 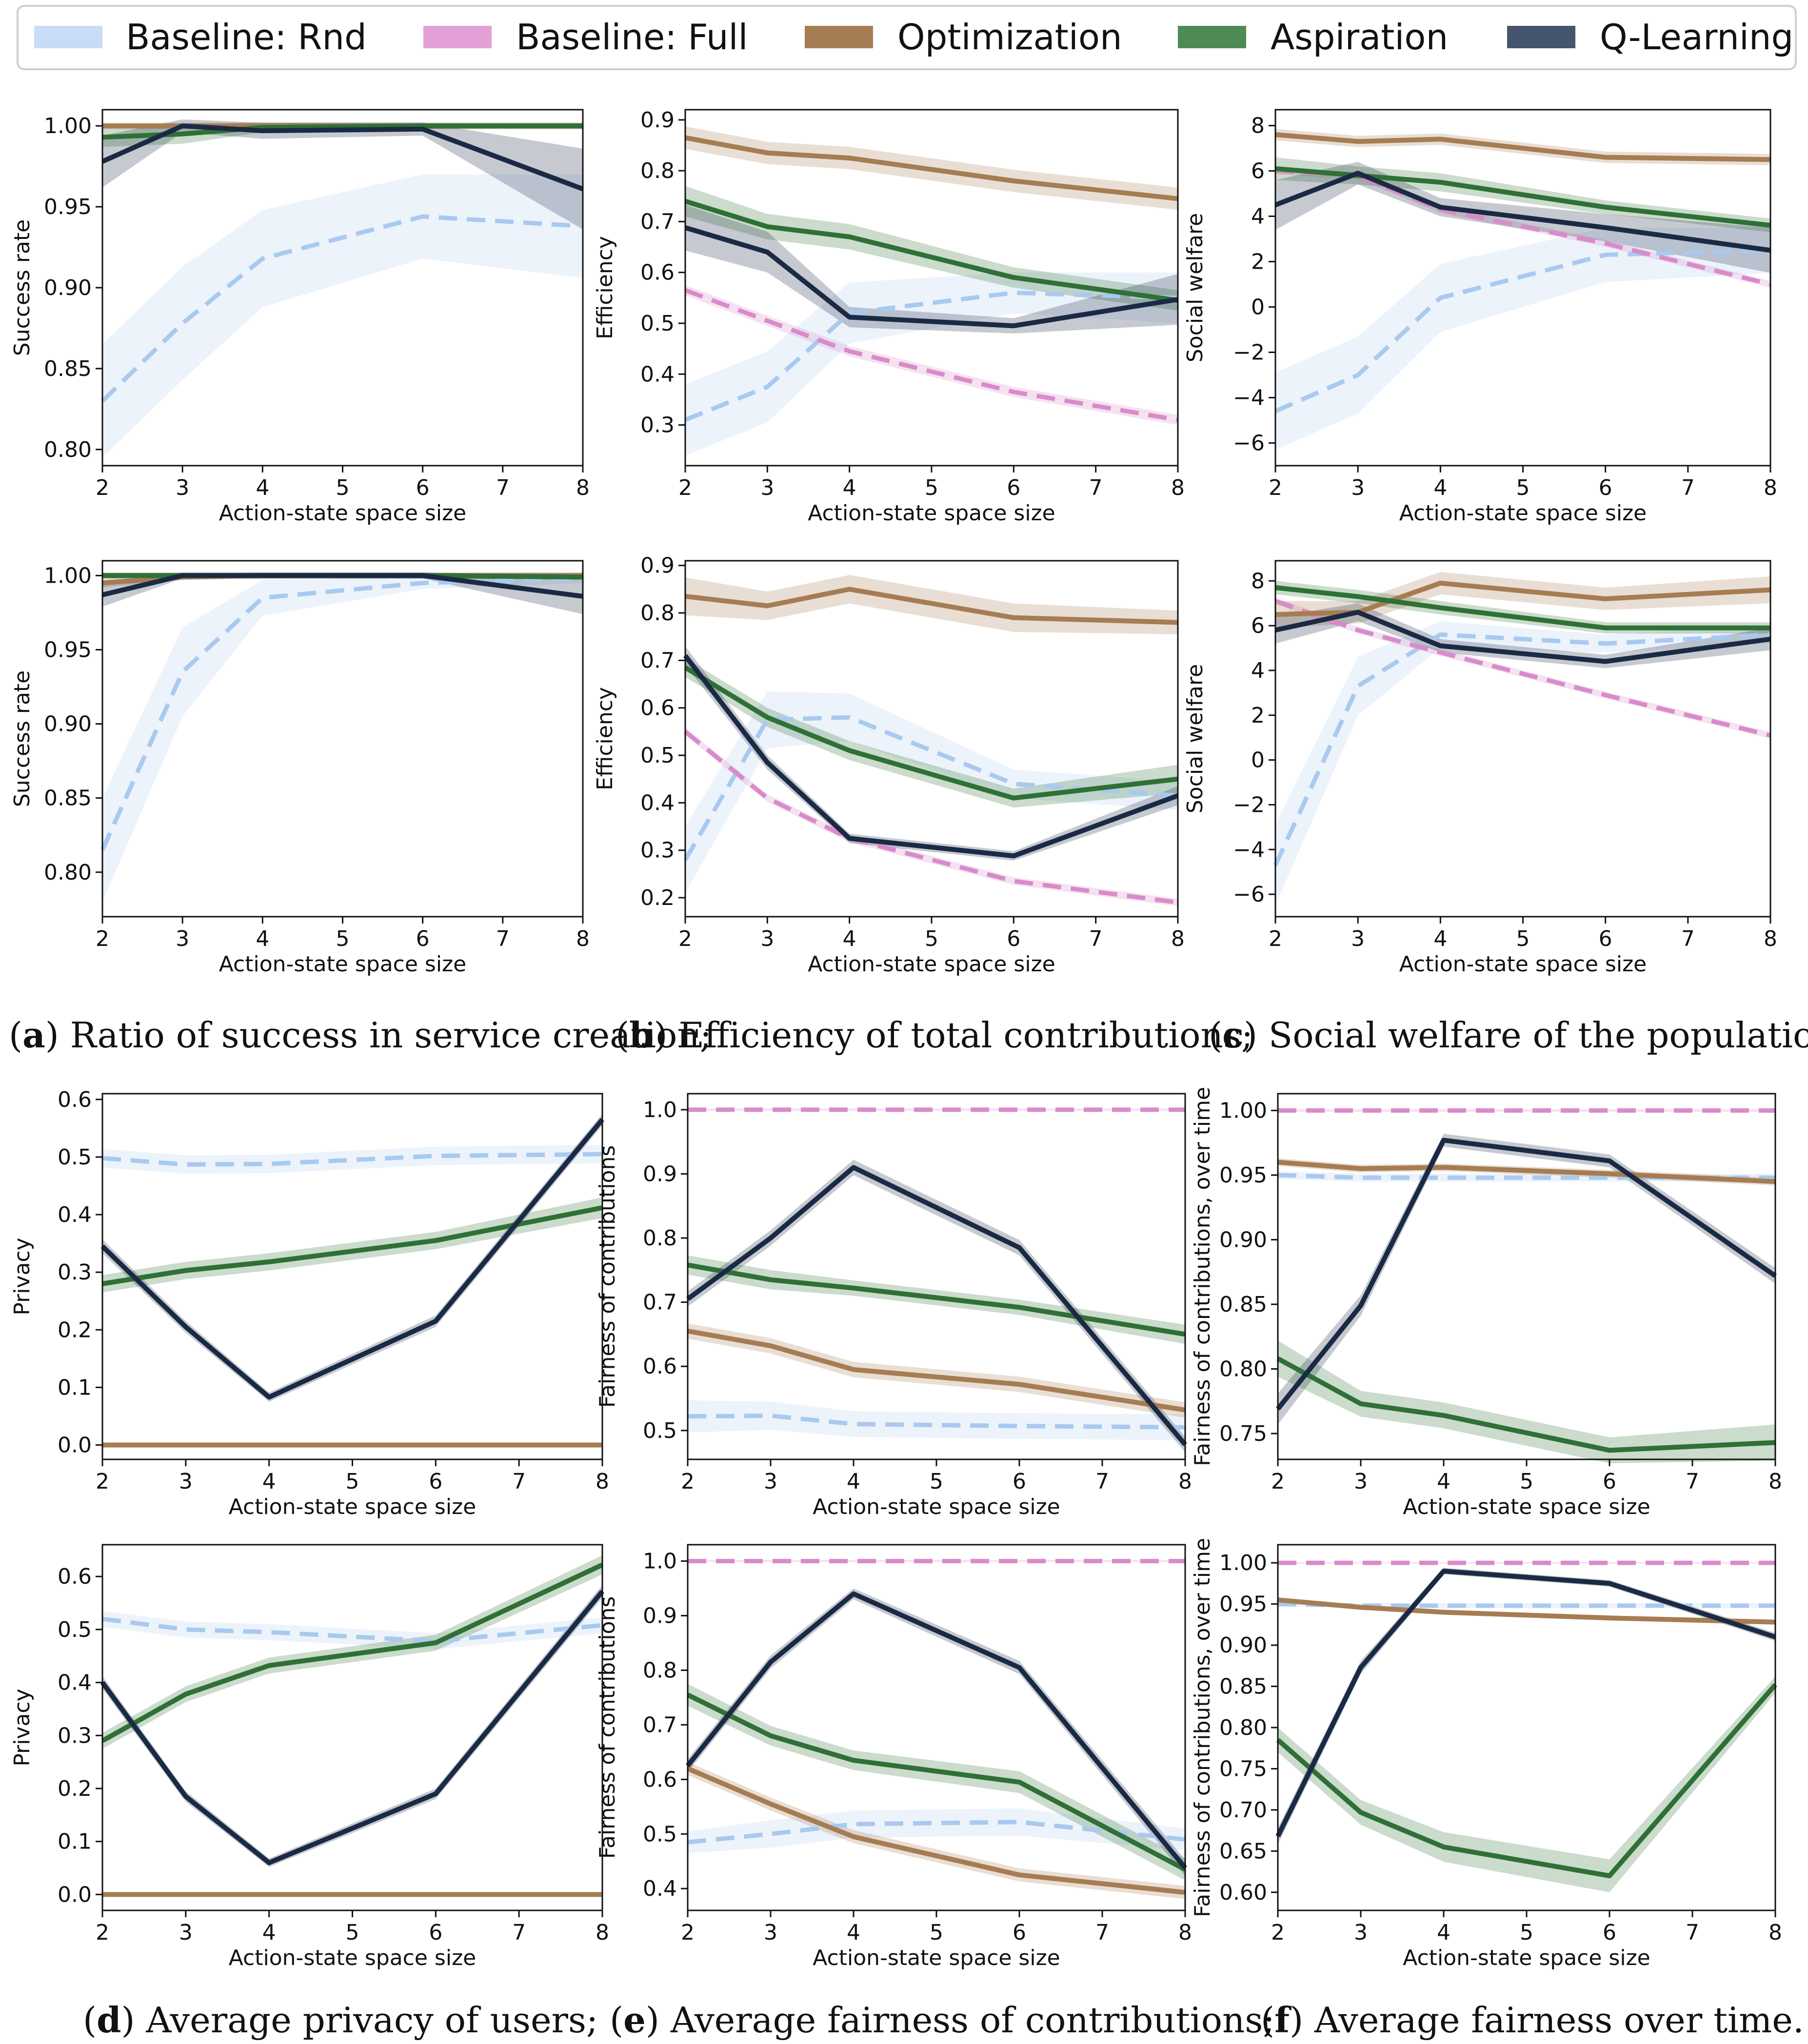 I want to click on caption-f-text: Average fairness over time., so click(x=1553, y=2020).